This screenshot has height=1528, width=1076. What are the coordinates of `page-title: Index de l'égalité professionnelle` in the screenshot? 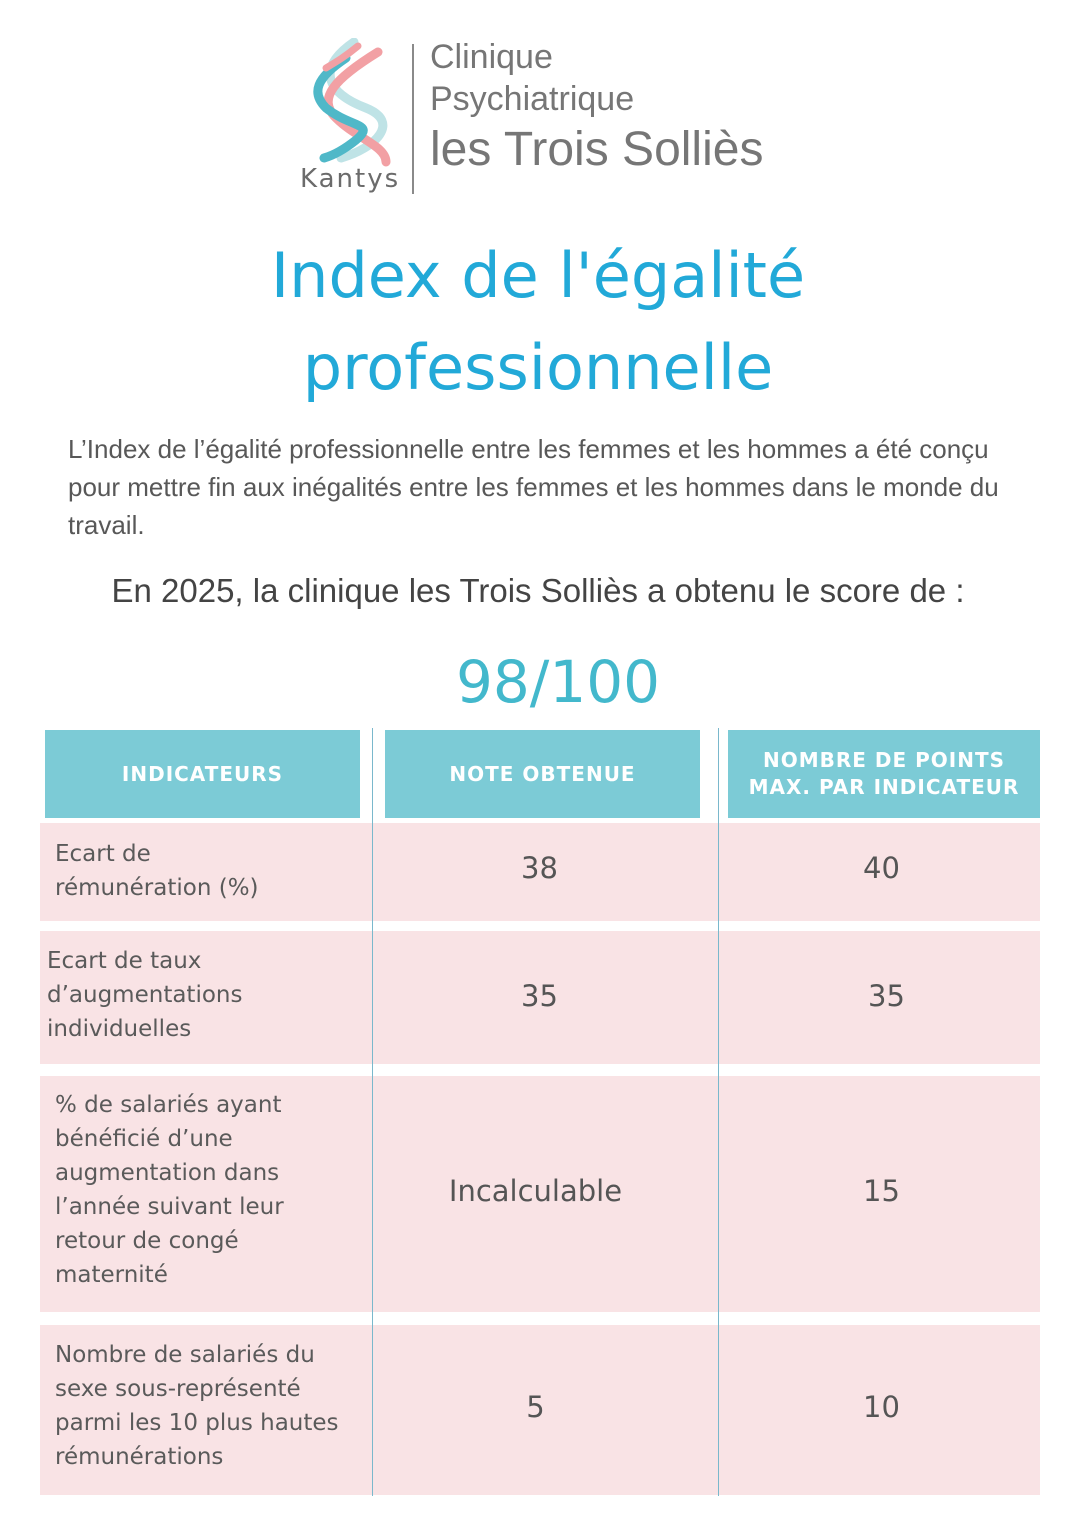 It's located at (538, 322).